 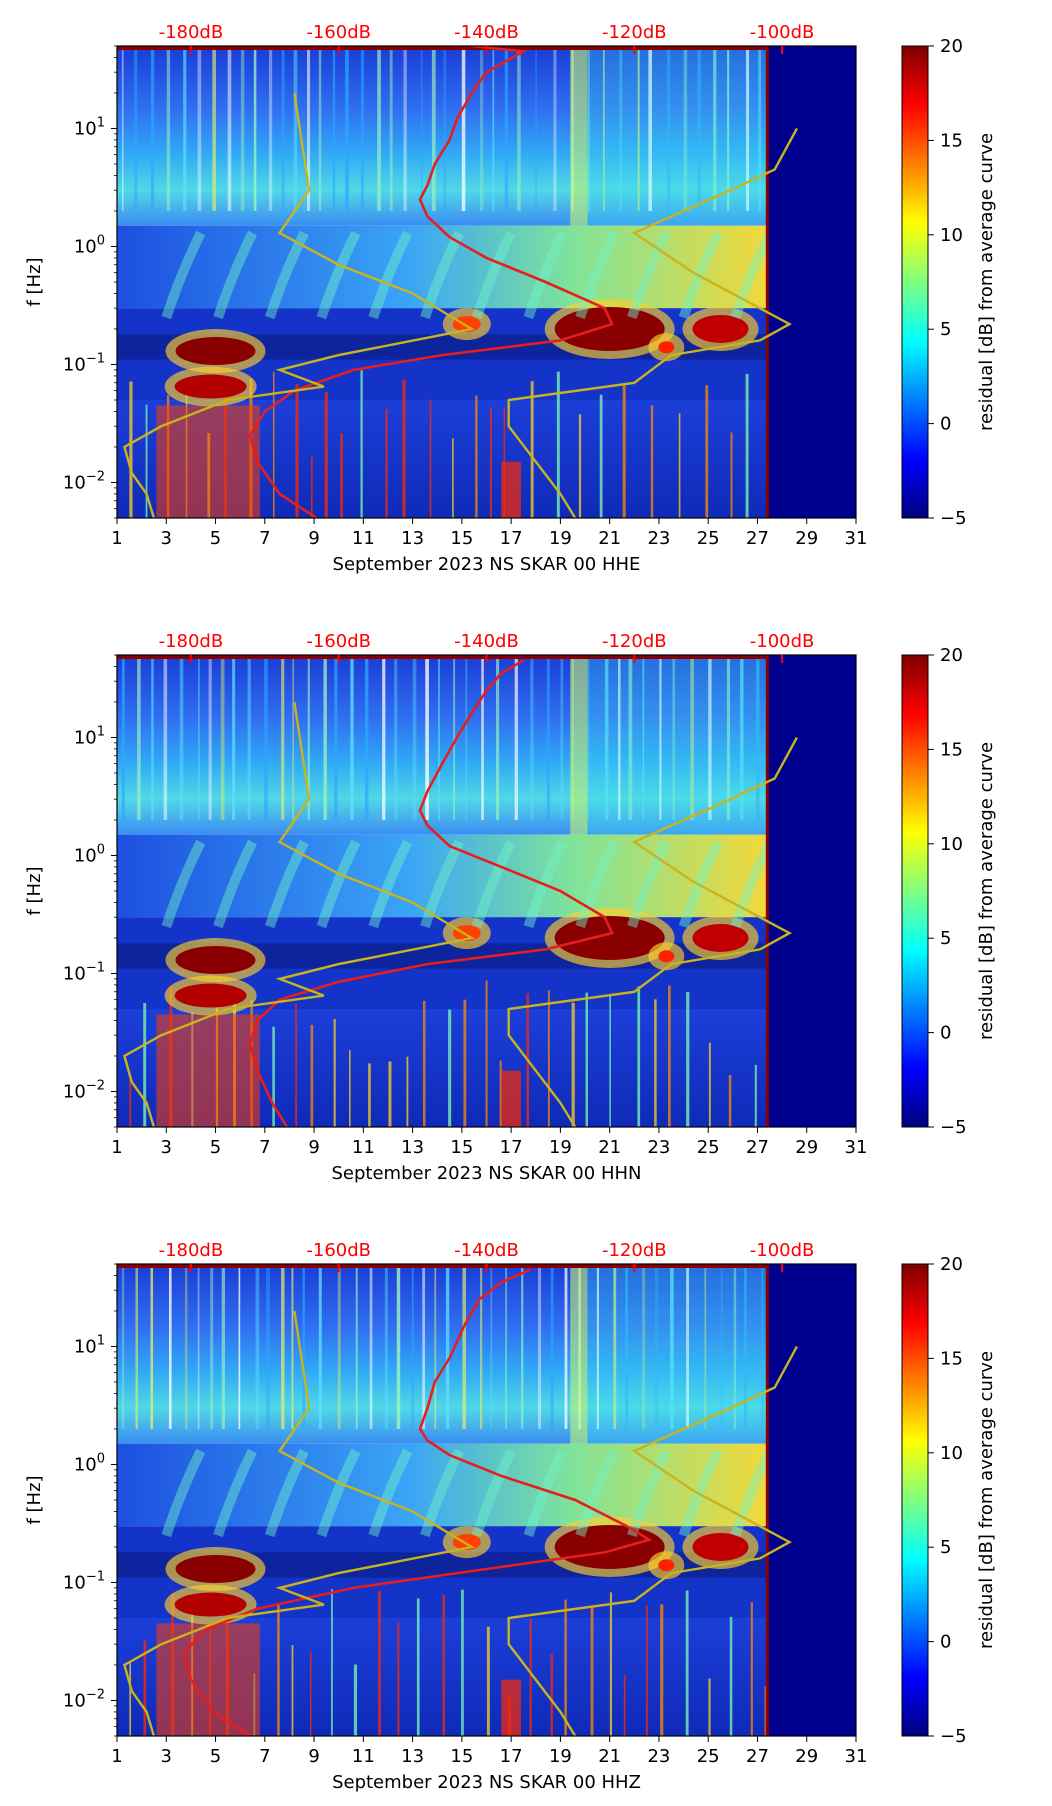 What do you see at coordinates (560, 1756) in the screenshot?
I see `x-tick-label: 19` at bounding box center [560, 1756].